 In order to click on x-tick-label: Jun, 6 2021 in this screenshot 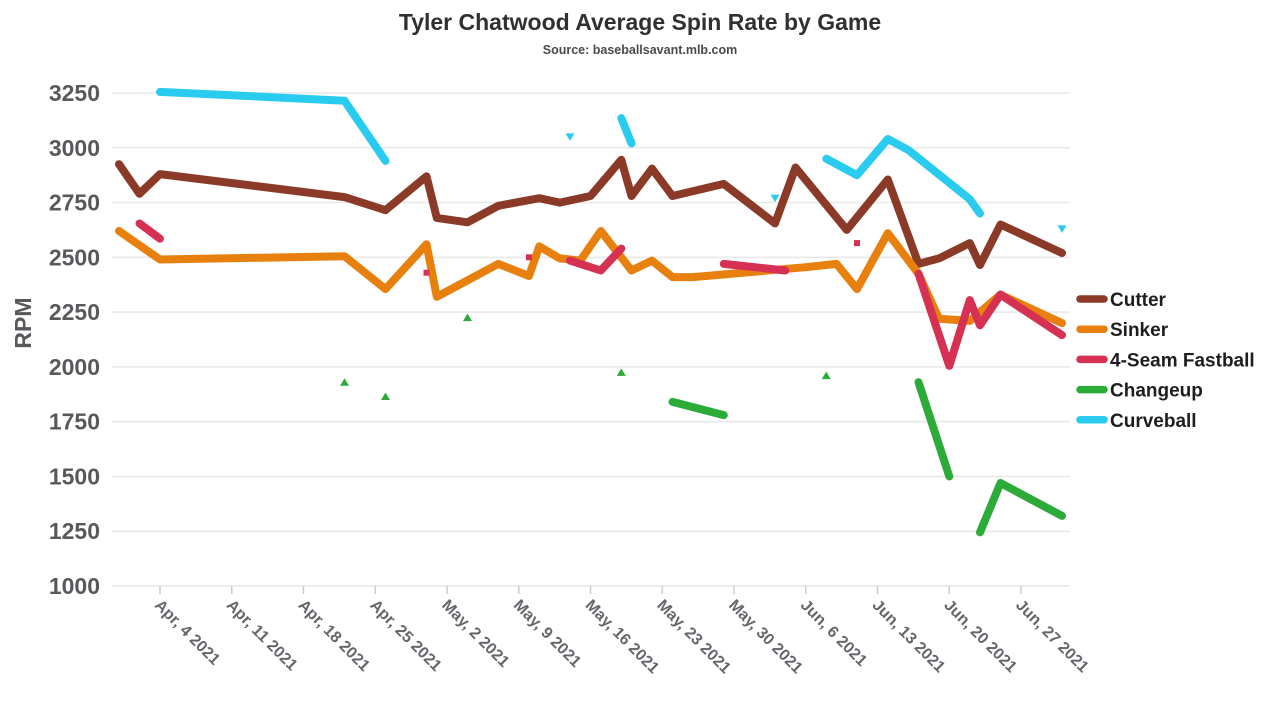, I will do `click(833, 633)`.